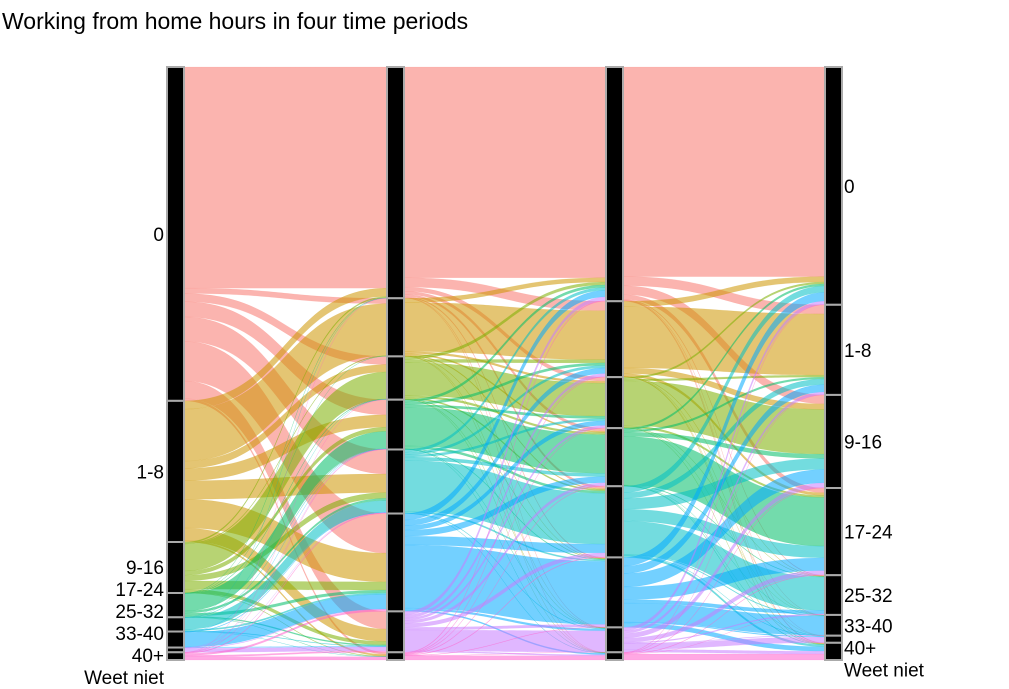 This screenshot has width=1009, height=689. What do you see at coordinates (285, 658) in the screenshot?
I see `flow-1-Weet niet-to-Weet niet` at bounding box center [285, 658].